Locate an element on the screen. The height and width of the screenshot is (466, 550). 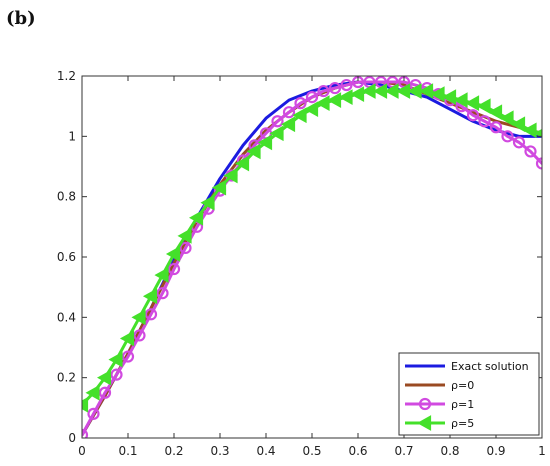
y-tick-label: 0.4 is located at coordinates (66, 317).